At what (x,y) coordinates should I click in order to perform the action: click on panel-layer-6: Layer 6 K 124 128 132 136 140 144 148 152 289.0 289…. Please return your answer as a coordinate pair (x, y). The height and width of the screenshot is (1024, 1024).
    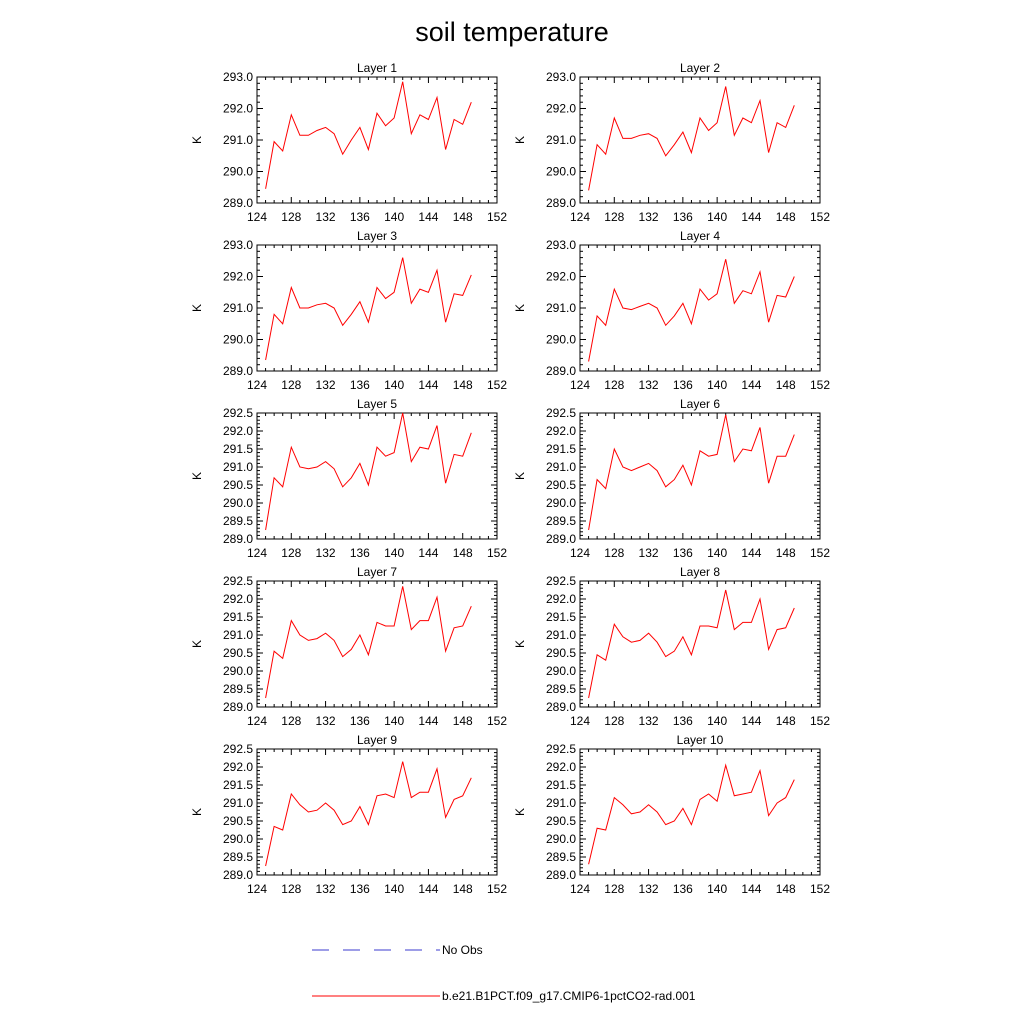
    Looking at the image, I should click on (671, 478).